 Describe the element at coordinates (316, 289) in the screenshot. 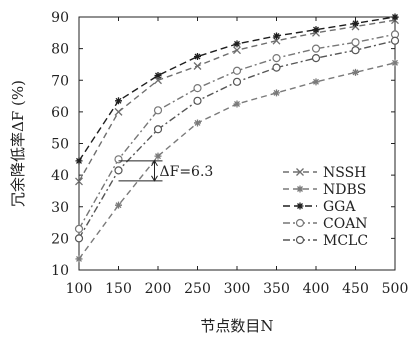

I see `x-tick-label: 400` at that location.